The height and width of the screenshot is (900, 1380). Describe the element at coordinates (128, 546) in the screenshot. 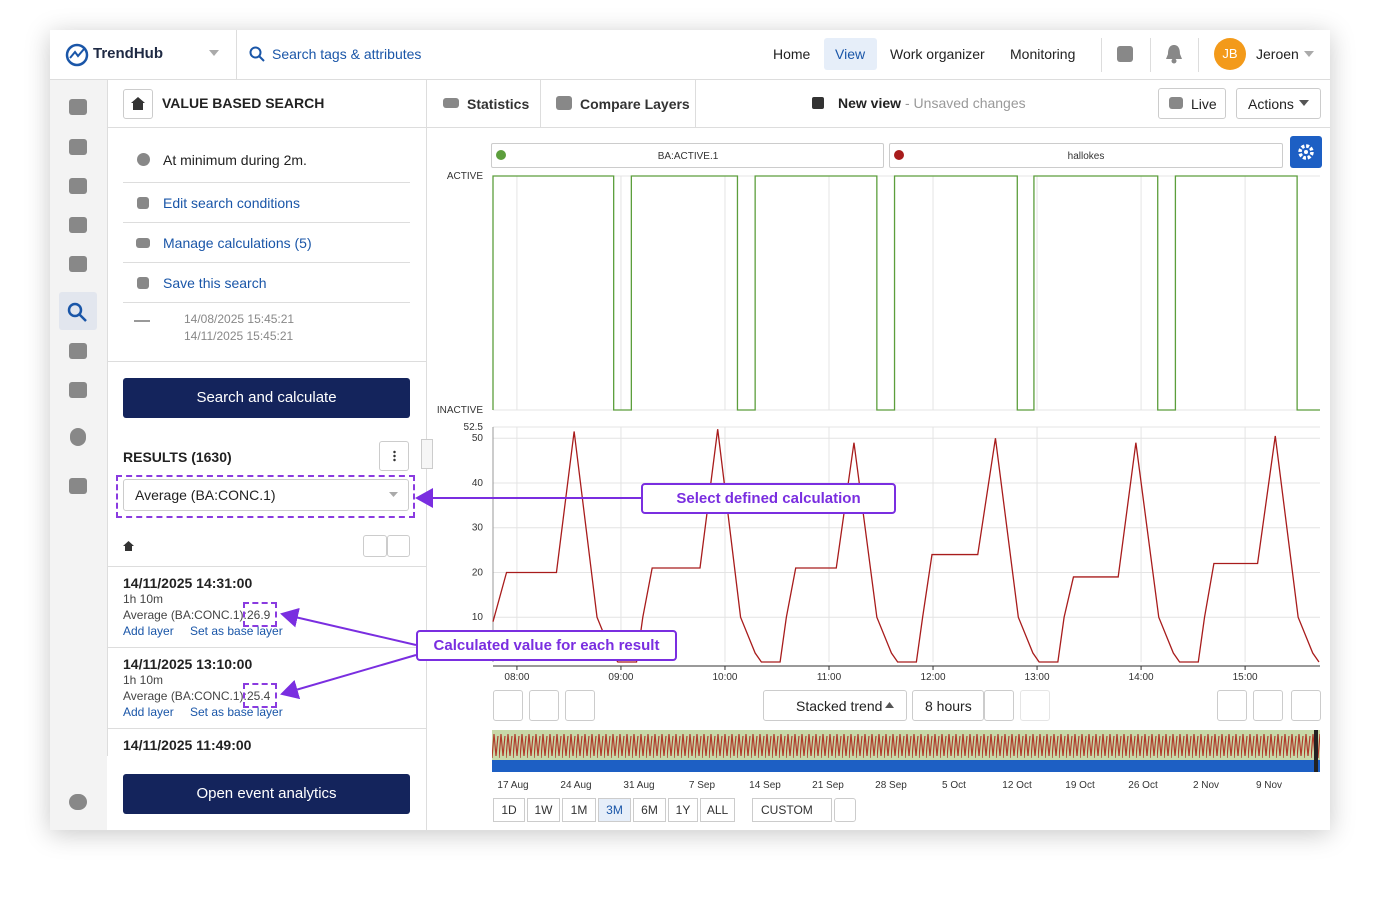

I see `home-icon` at that location.